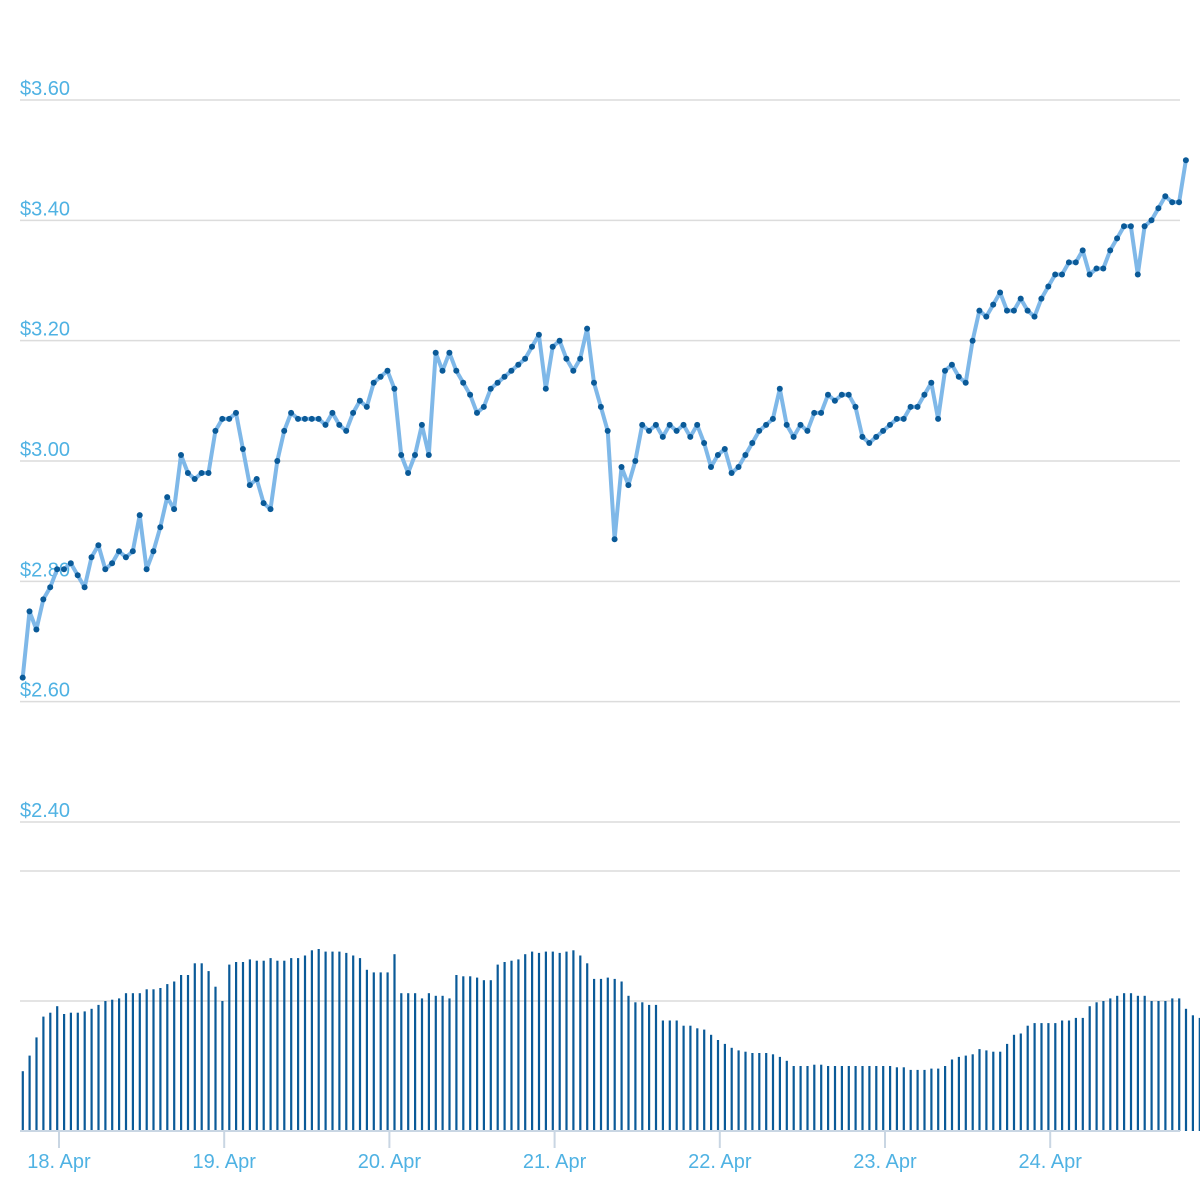  I want to click on y-tick-label: $3.00, so click(45, 450).